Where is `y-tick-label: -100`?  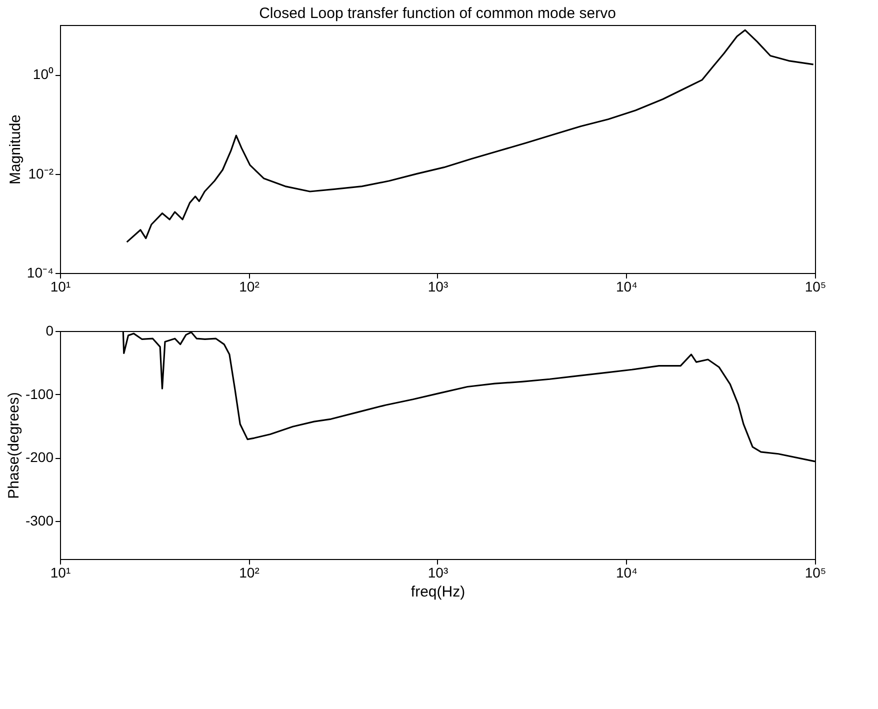 y-tick-label: -100 is located at coordinates (39, 394).